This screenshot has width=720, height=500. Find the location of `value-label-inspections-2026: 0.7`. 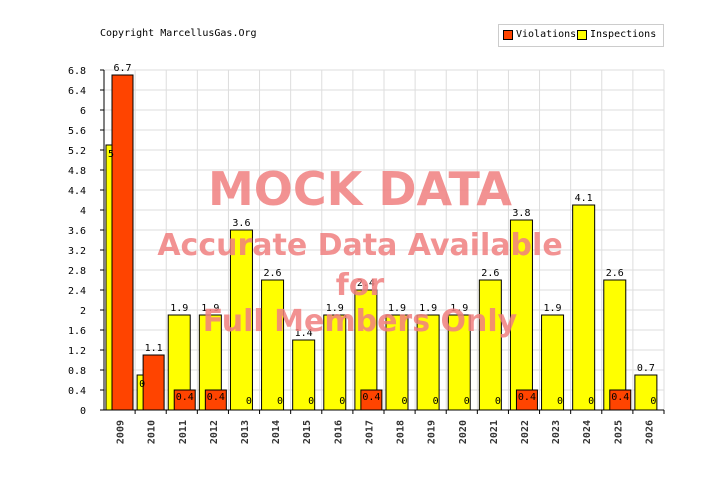

value-label-inspections-2026: 0.7 is located at coordinates (646, 368).